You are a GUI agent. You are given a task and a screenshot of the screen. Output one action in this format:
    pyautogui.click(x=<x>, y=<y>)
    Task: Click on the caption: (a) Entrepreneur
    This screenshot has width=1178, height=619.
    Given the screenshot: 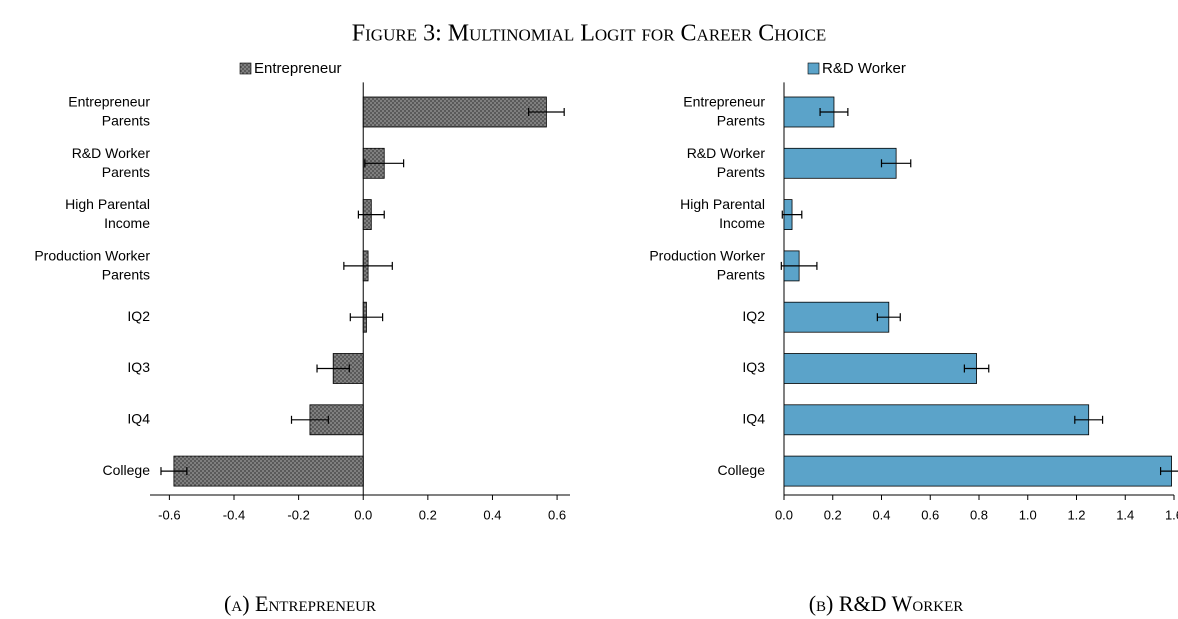 What is the action you would take?
    pyautogui.click(x=300, y=603)
    